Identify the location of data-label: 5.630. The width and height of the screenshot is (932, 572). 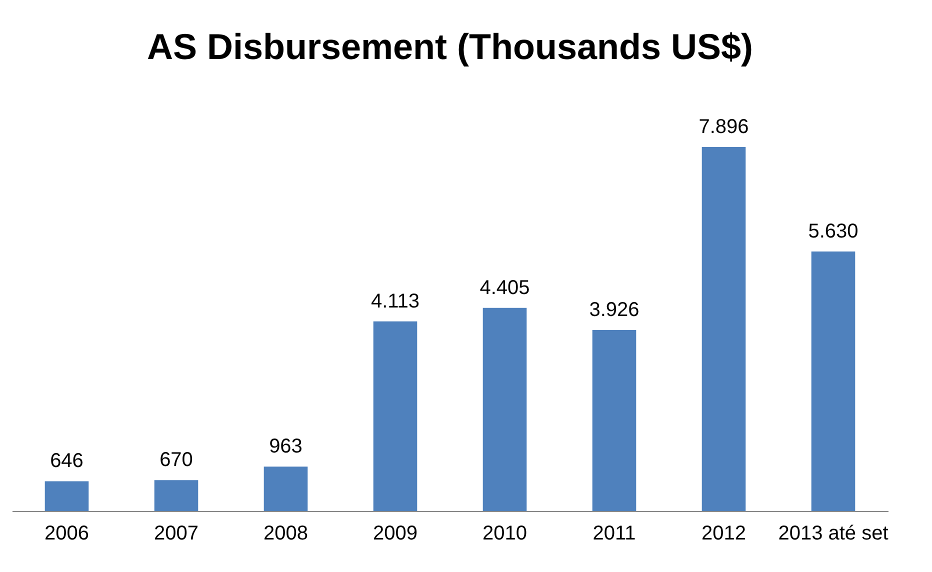
(833, 231).